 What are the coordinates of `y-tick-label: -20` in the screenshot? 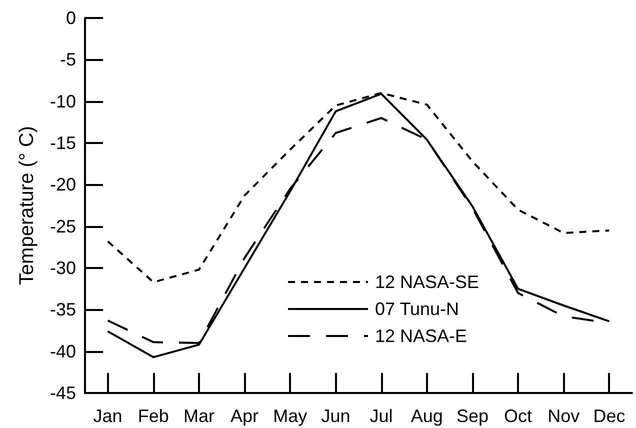 It's located at (63, 184).